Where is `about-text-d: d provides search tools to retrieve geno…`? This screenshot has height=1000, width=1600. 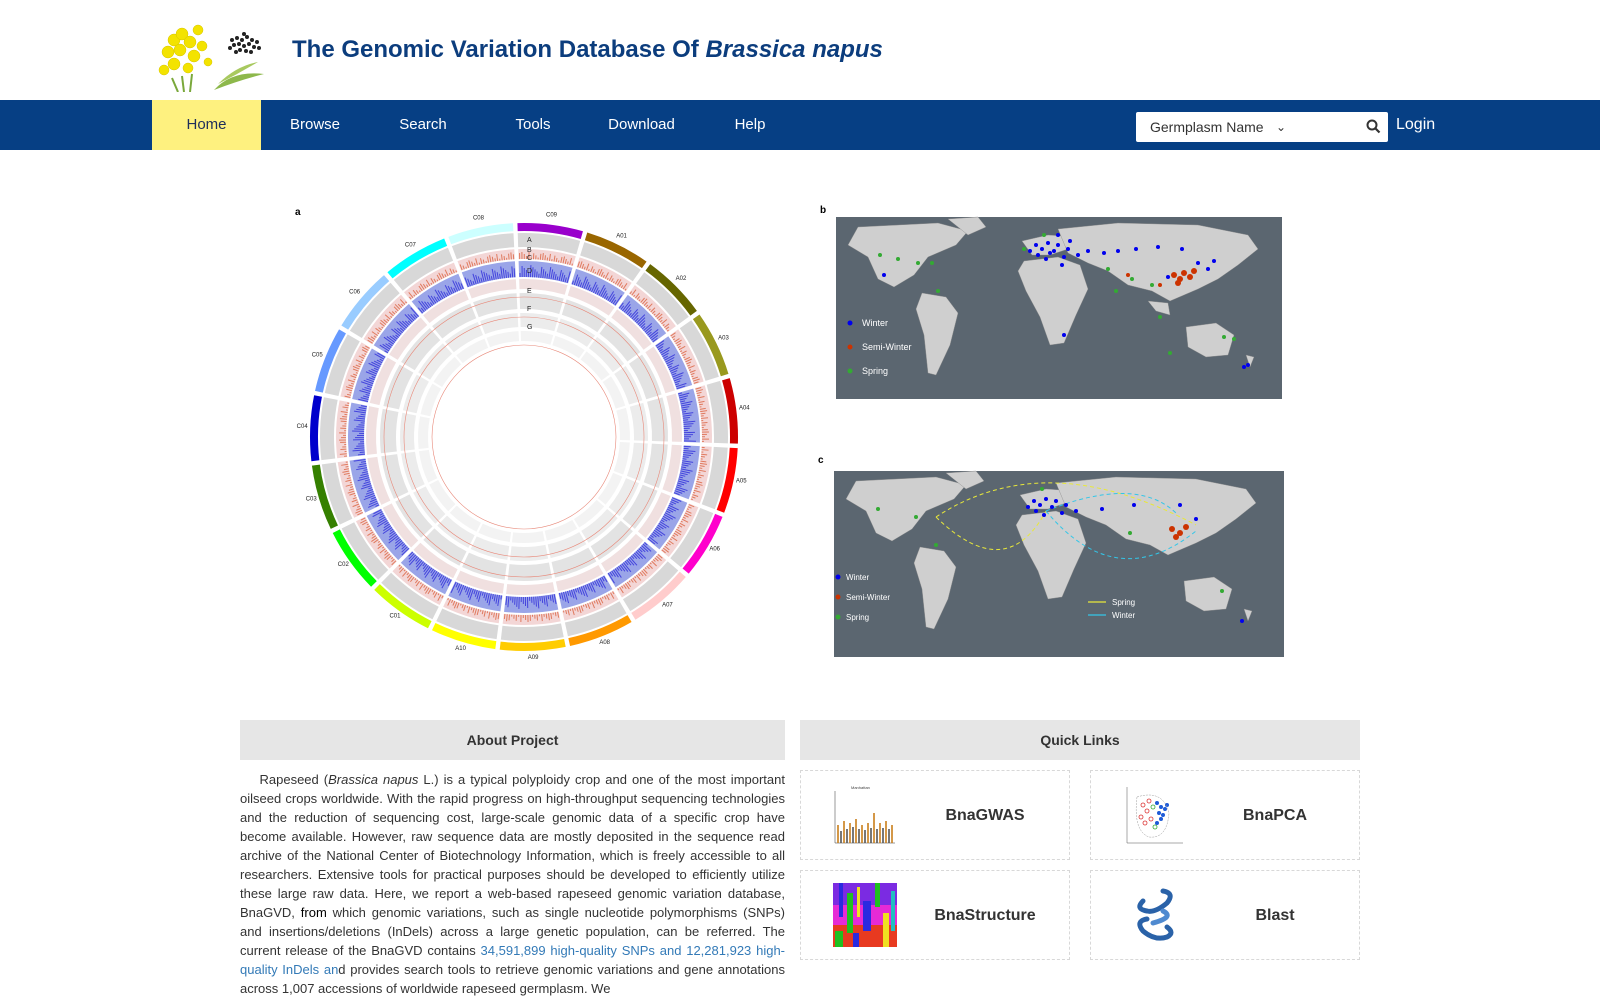 about-text-d: d provides search tools to retrieve geno… is located at coordinates (512, 979).